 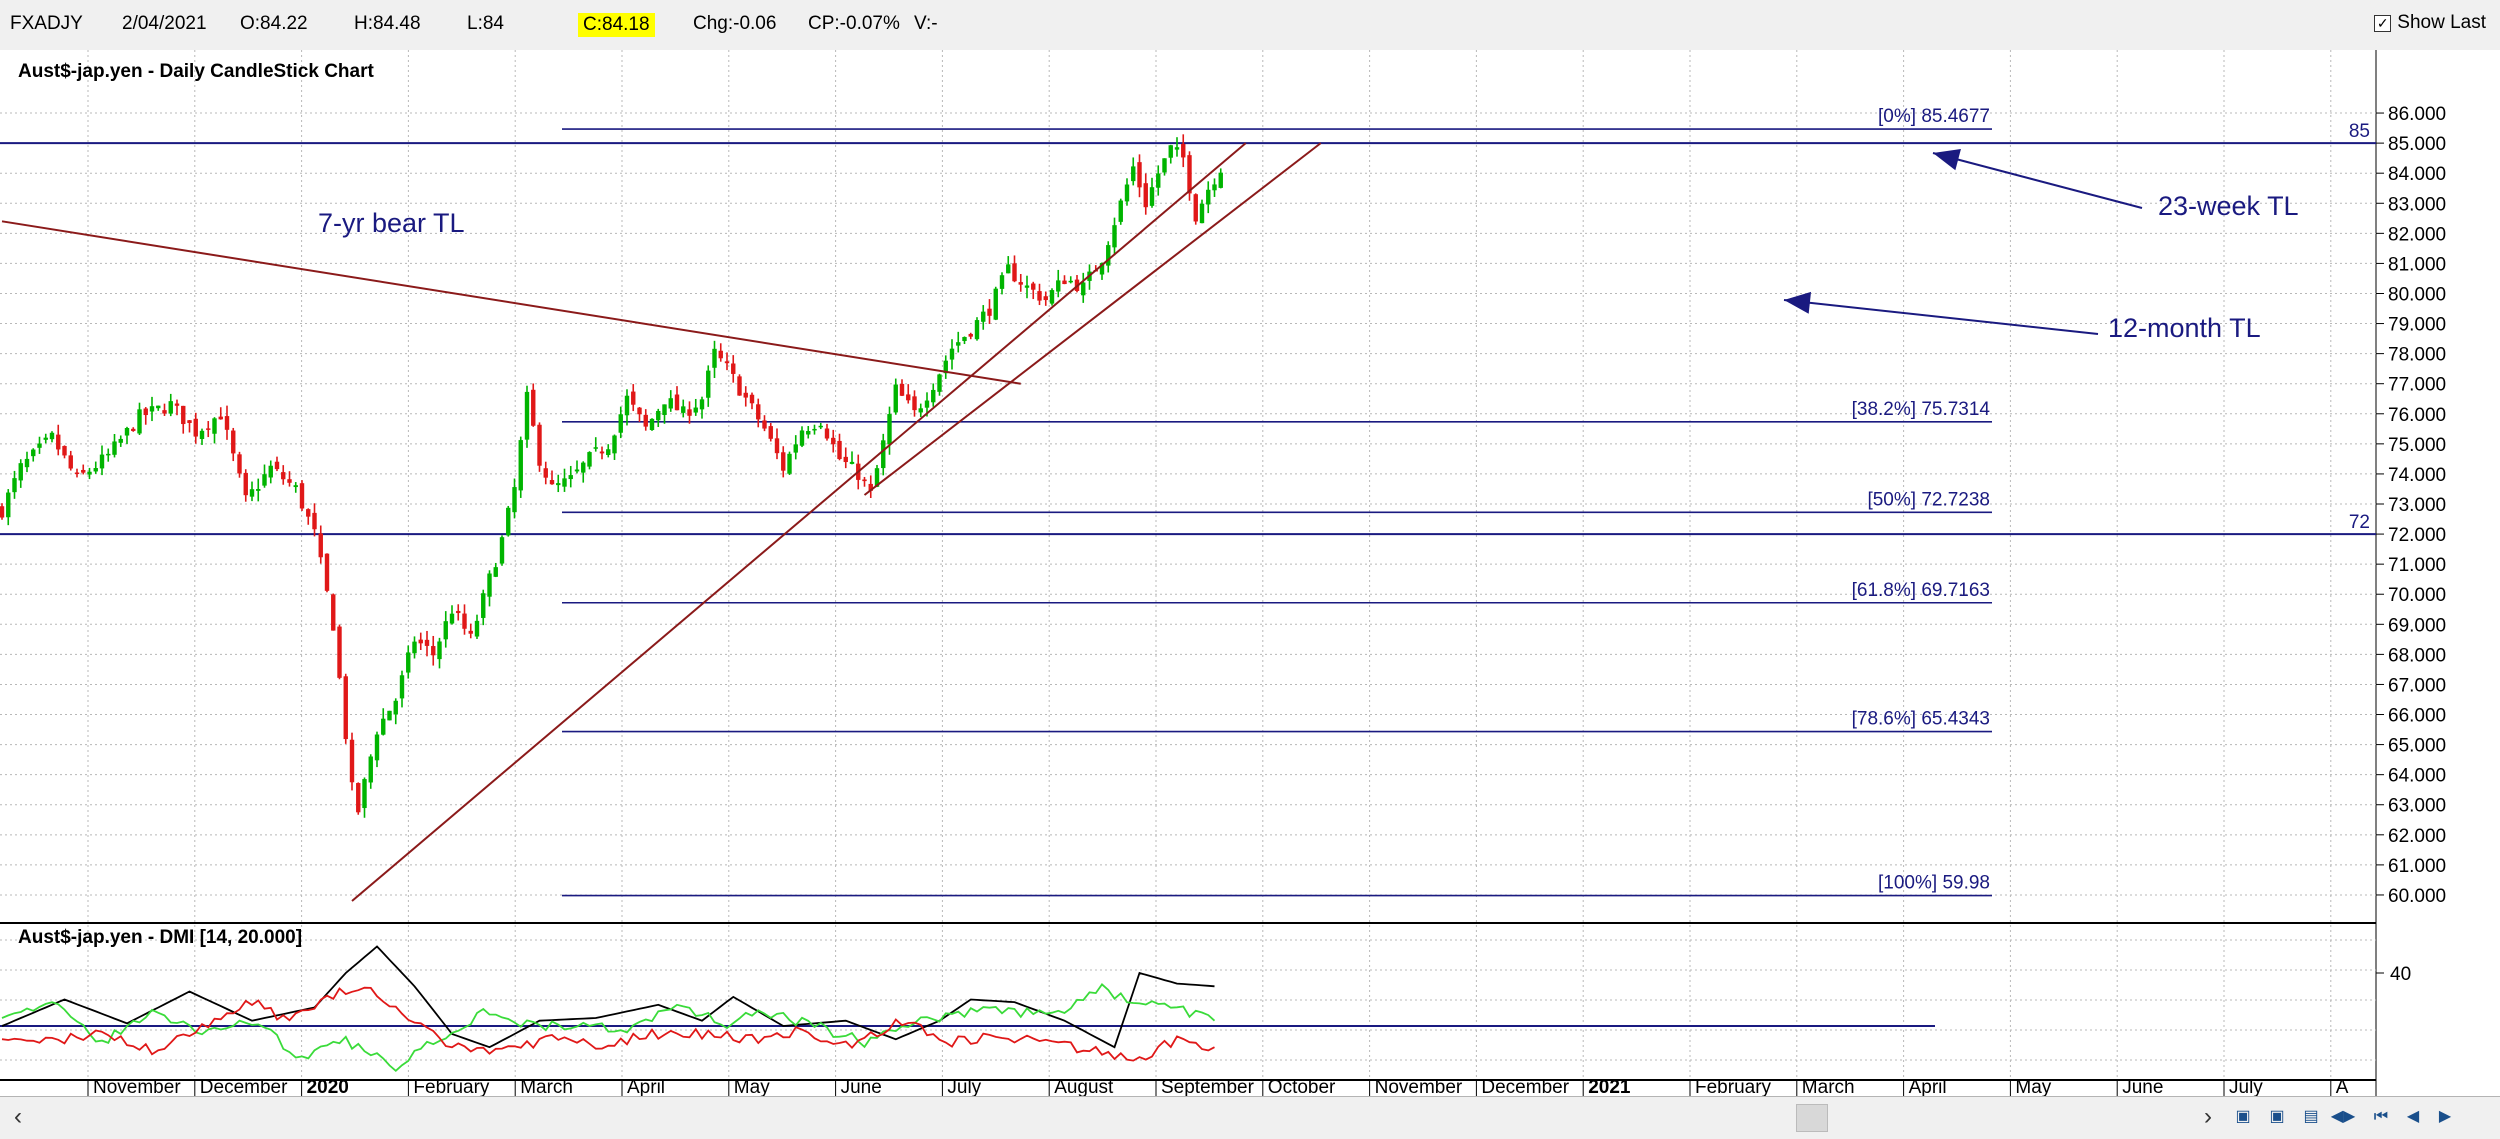 I want to click on scroll-right-arrow-icon: ›, so click(x=2208, y=1116).